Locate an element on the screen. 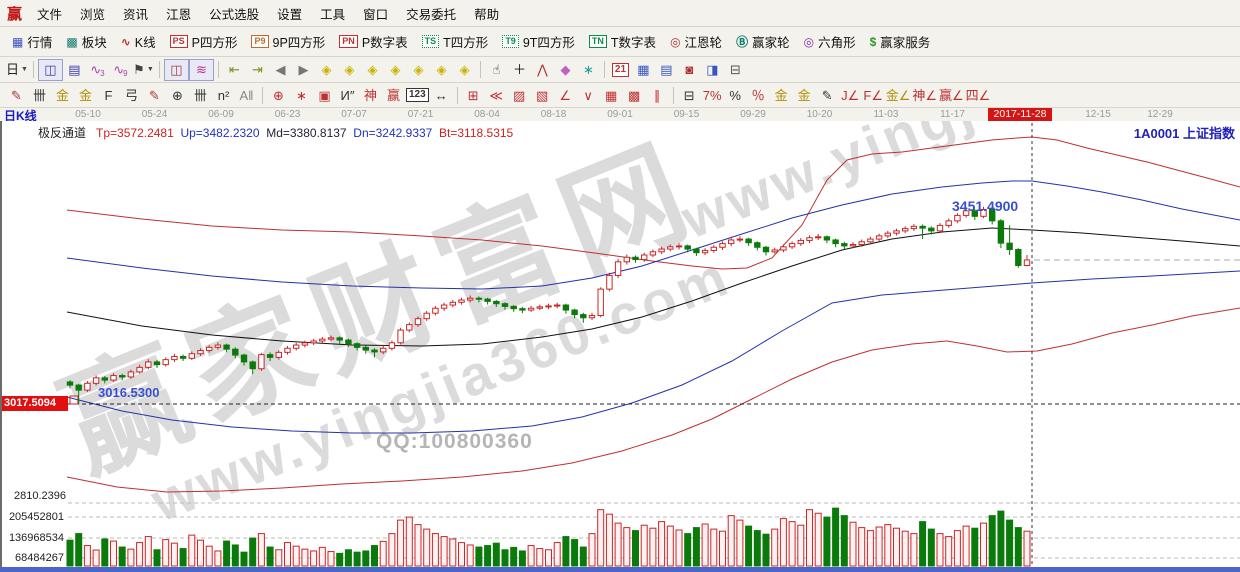 This screenshot has height=572, width=1240. menu-item-浏览: 浏览 is located at coordinates (93, 14).